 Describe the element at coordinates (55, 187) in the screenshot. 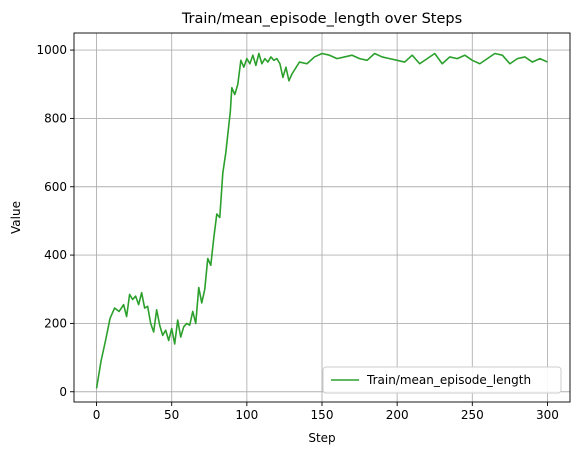

I see `y-tick-label: 600` at that location.